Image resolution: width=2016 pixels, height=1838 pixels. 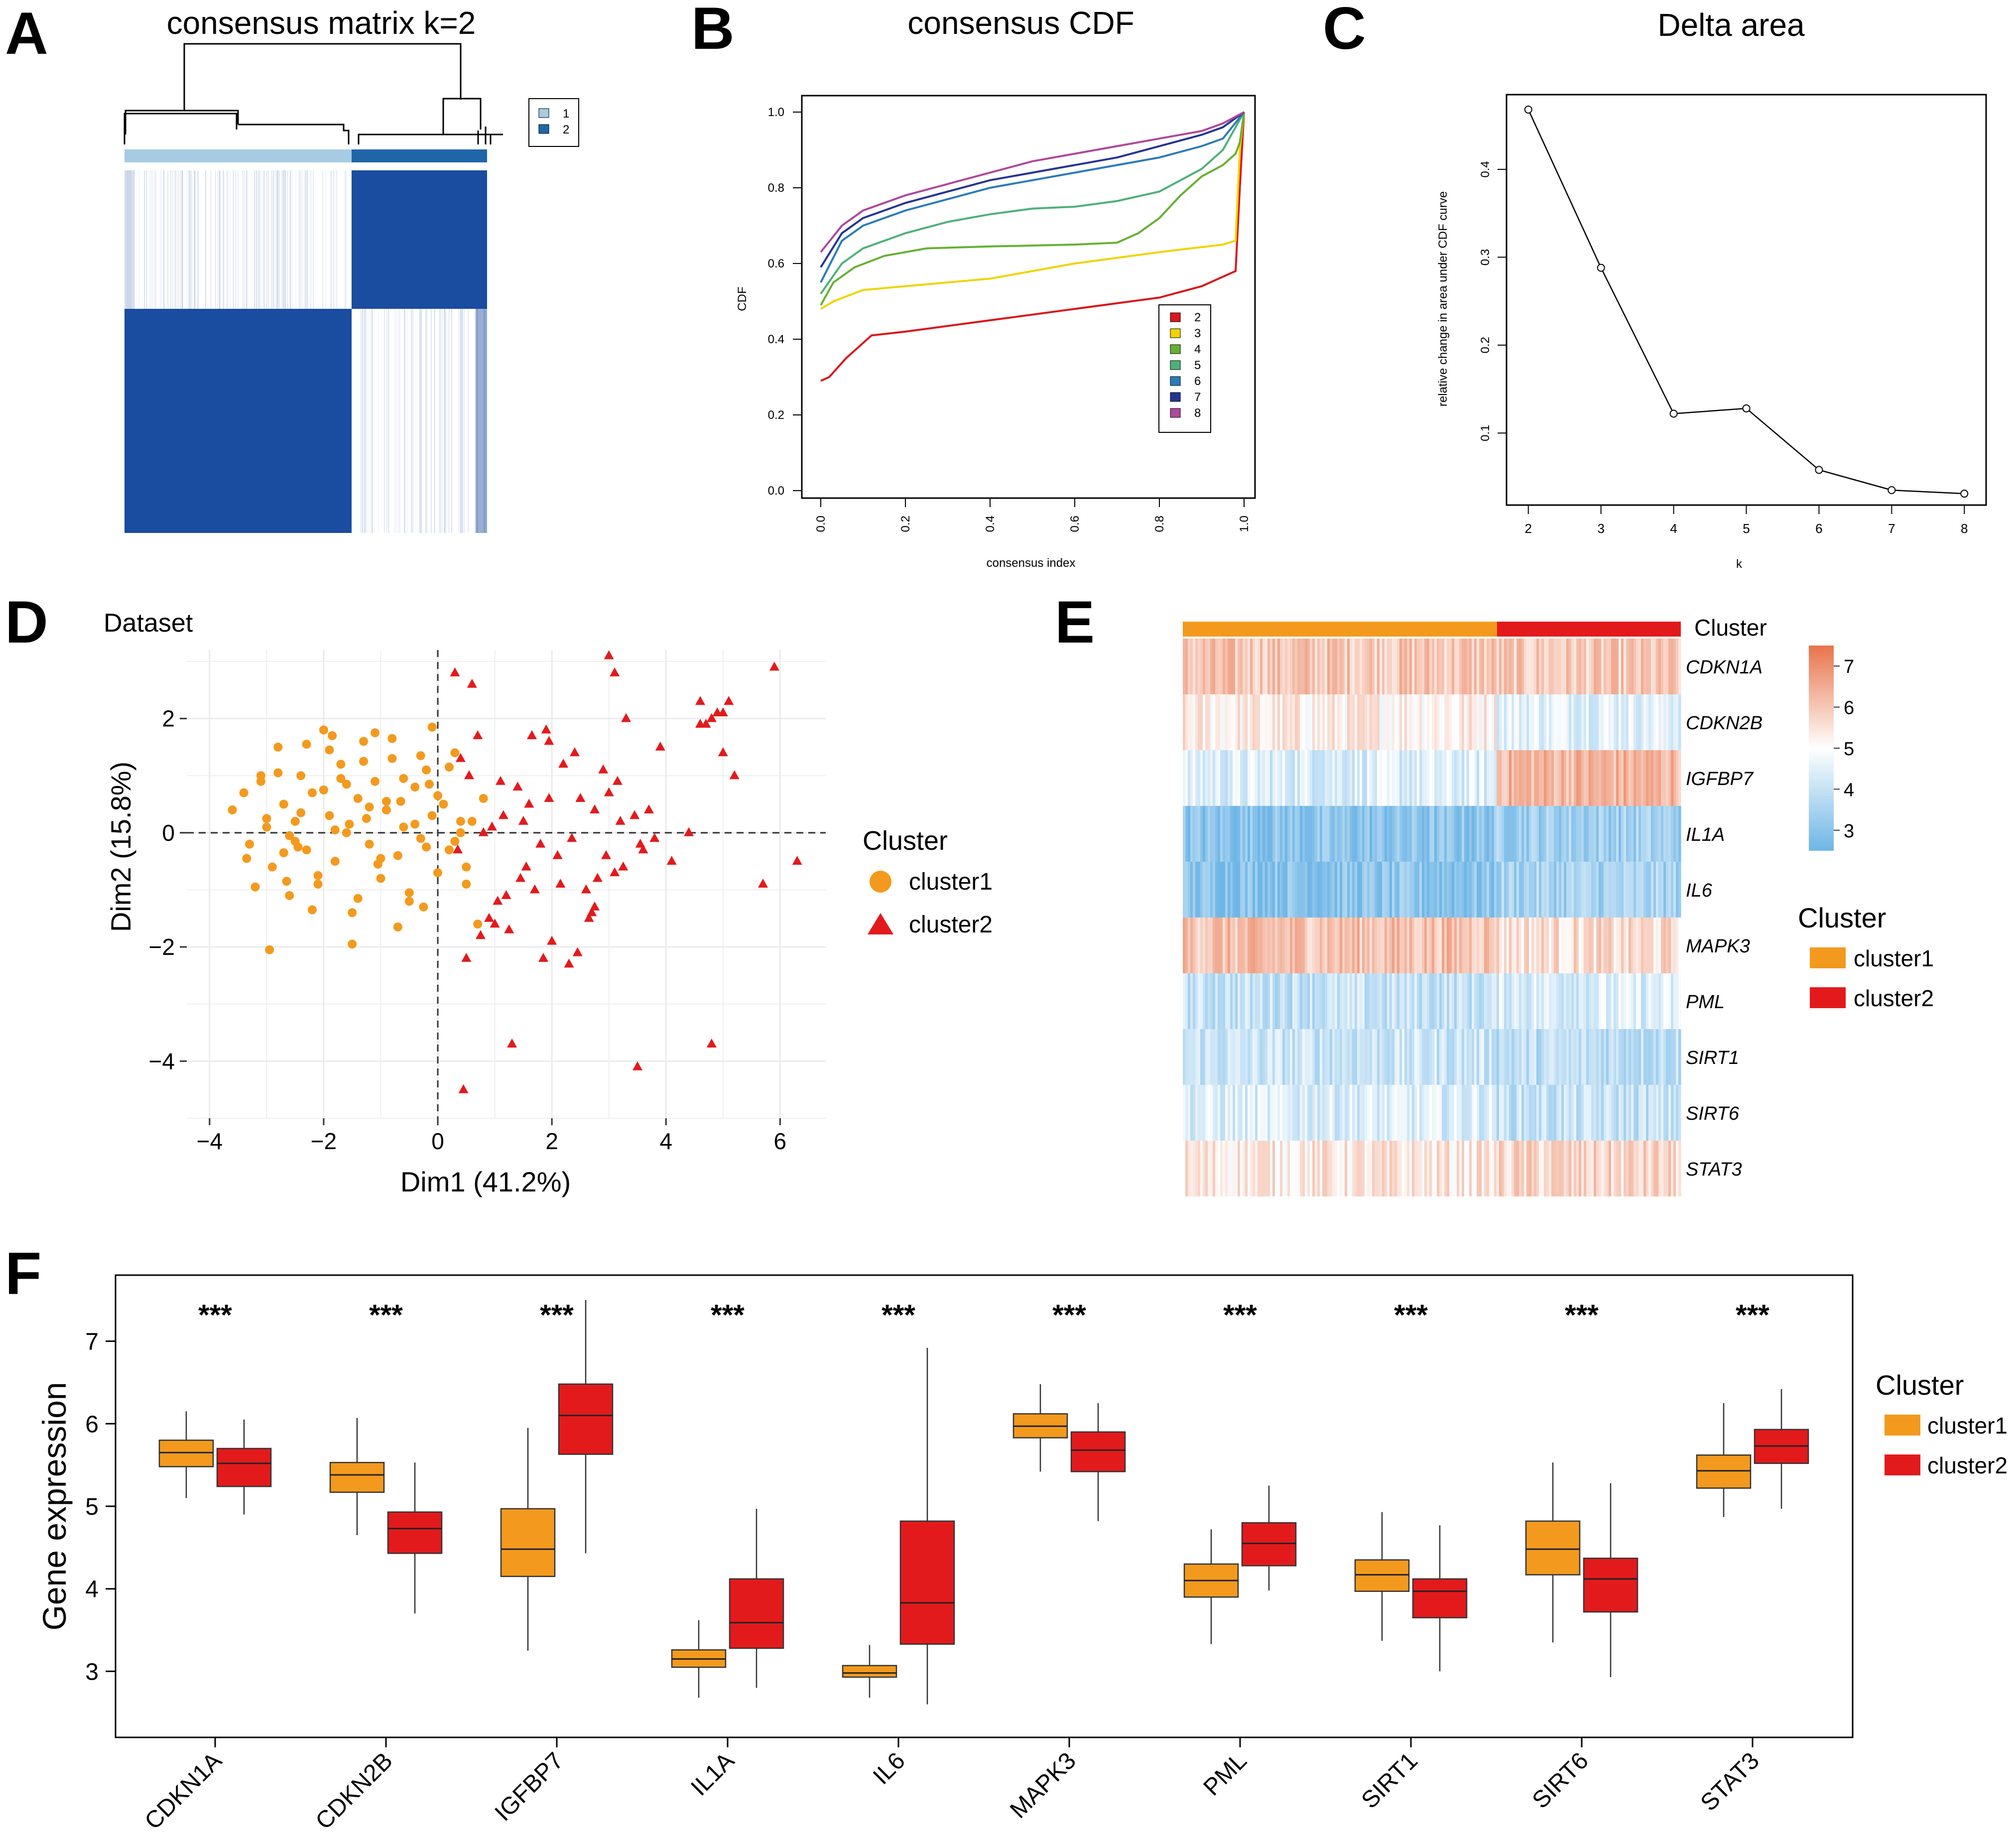 What do you see at coordinates (419, 155) in the screenshot?
I see `panel-a-annotation-cluster2` at bounding box center [419, 155].